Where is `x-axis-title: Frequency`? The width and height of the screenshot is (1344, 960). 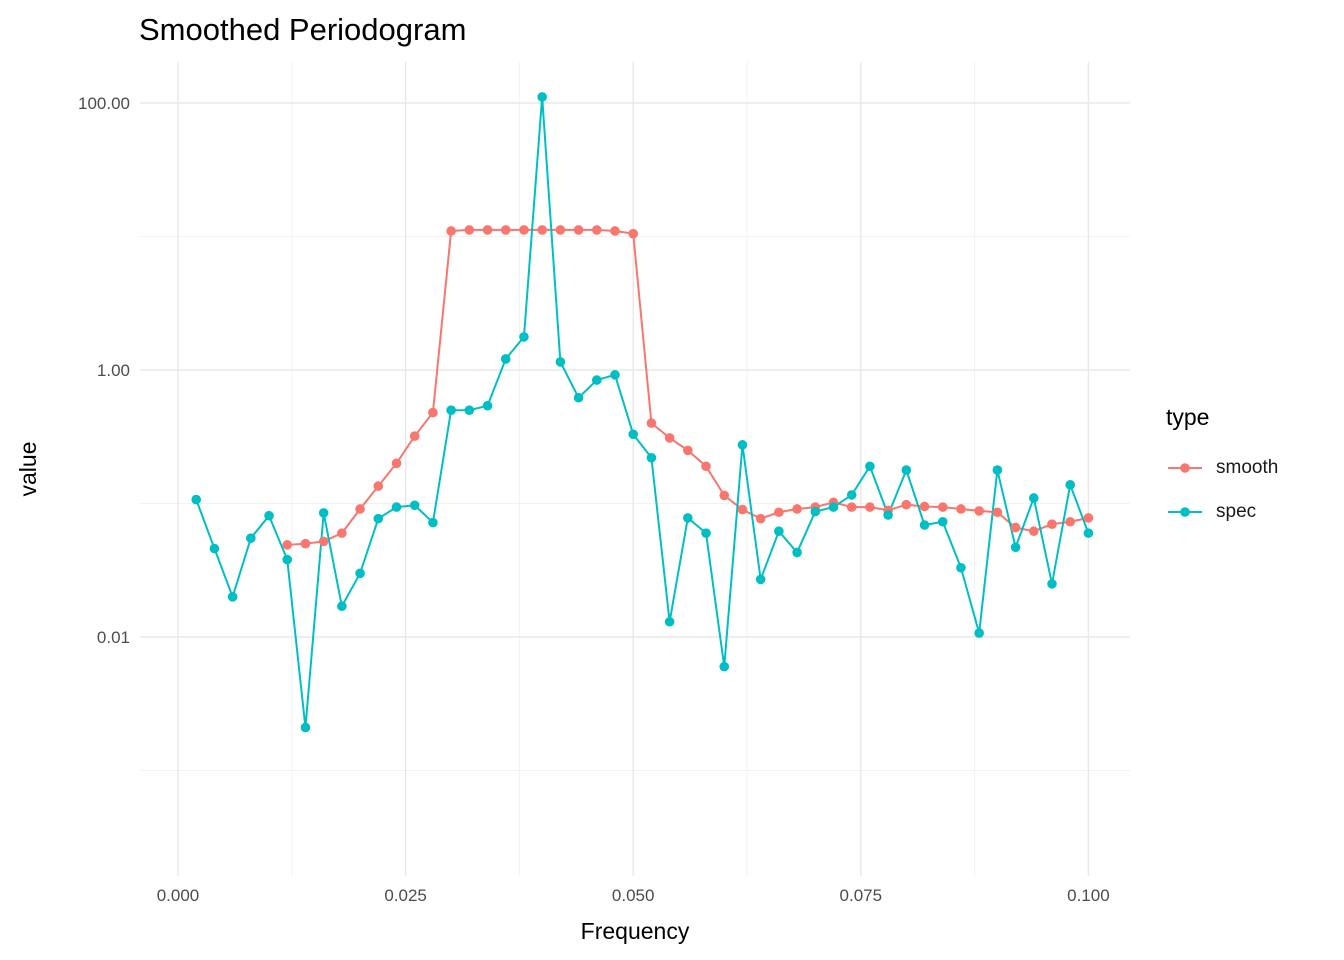
x-axis-title: Frequency is located at coordinates (635, 931).